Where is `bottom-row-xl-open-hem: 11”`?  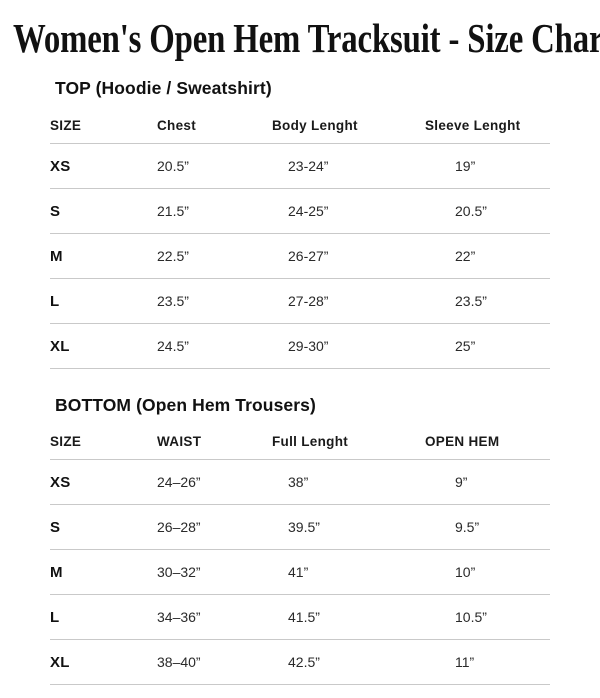
bottom-row-xl-open-hem: 11” is located at coordinates (465, 662).